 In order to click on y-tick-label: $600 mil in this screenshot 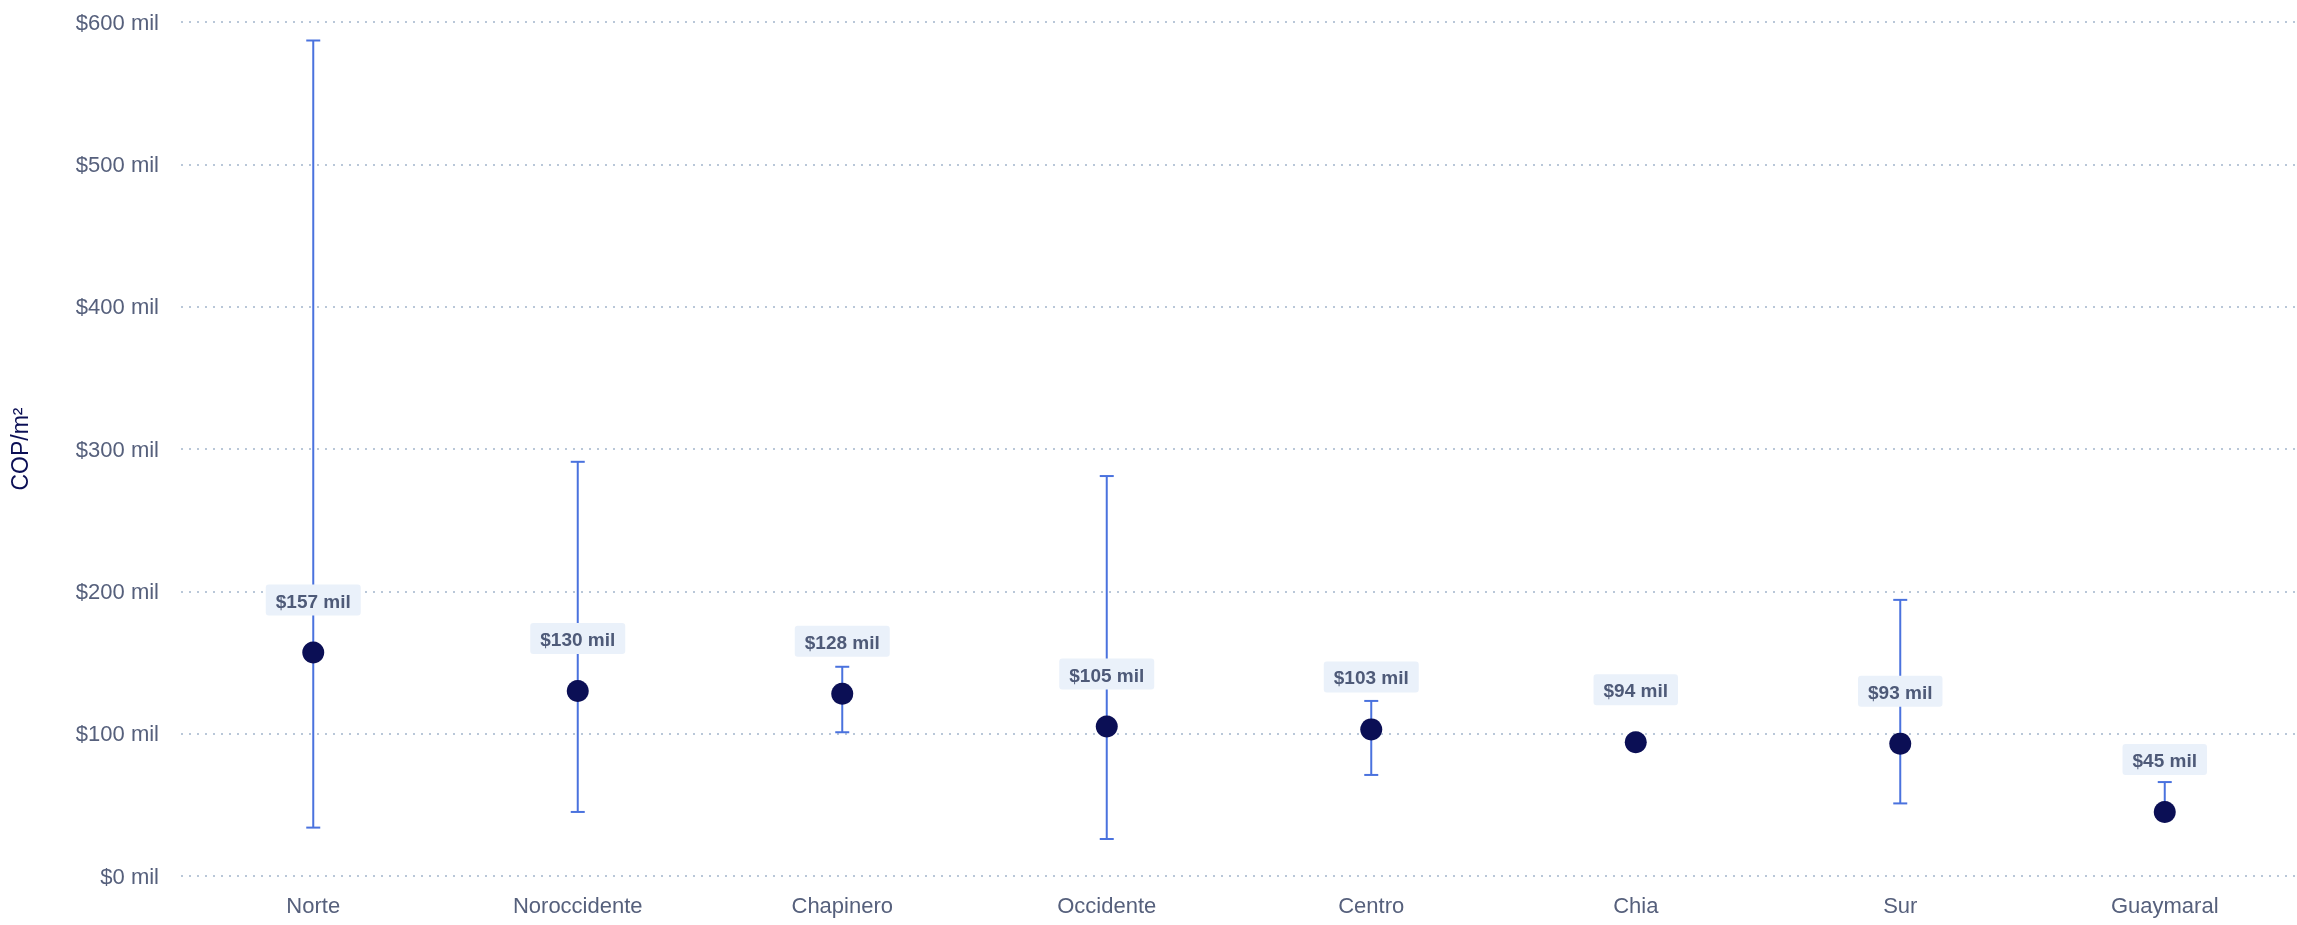, I will do `click(117, 22)`.